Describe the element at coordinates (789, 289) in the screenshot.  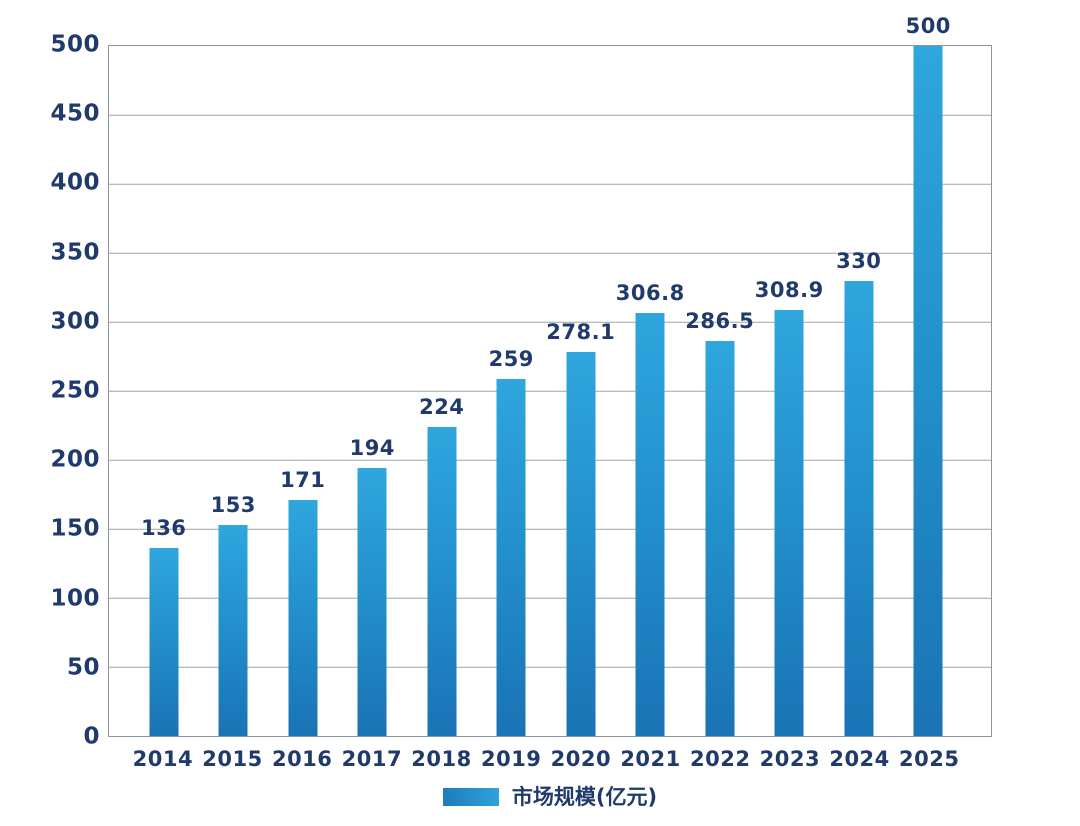
I see `bar-value-label: 308.9` at that location.